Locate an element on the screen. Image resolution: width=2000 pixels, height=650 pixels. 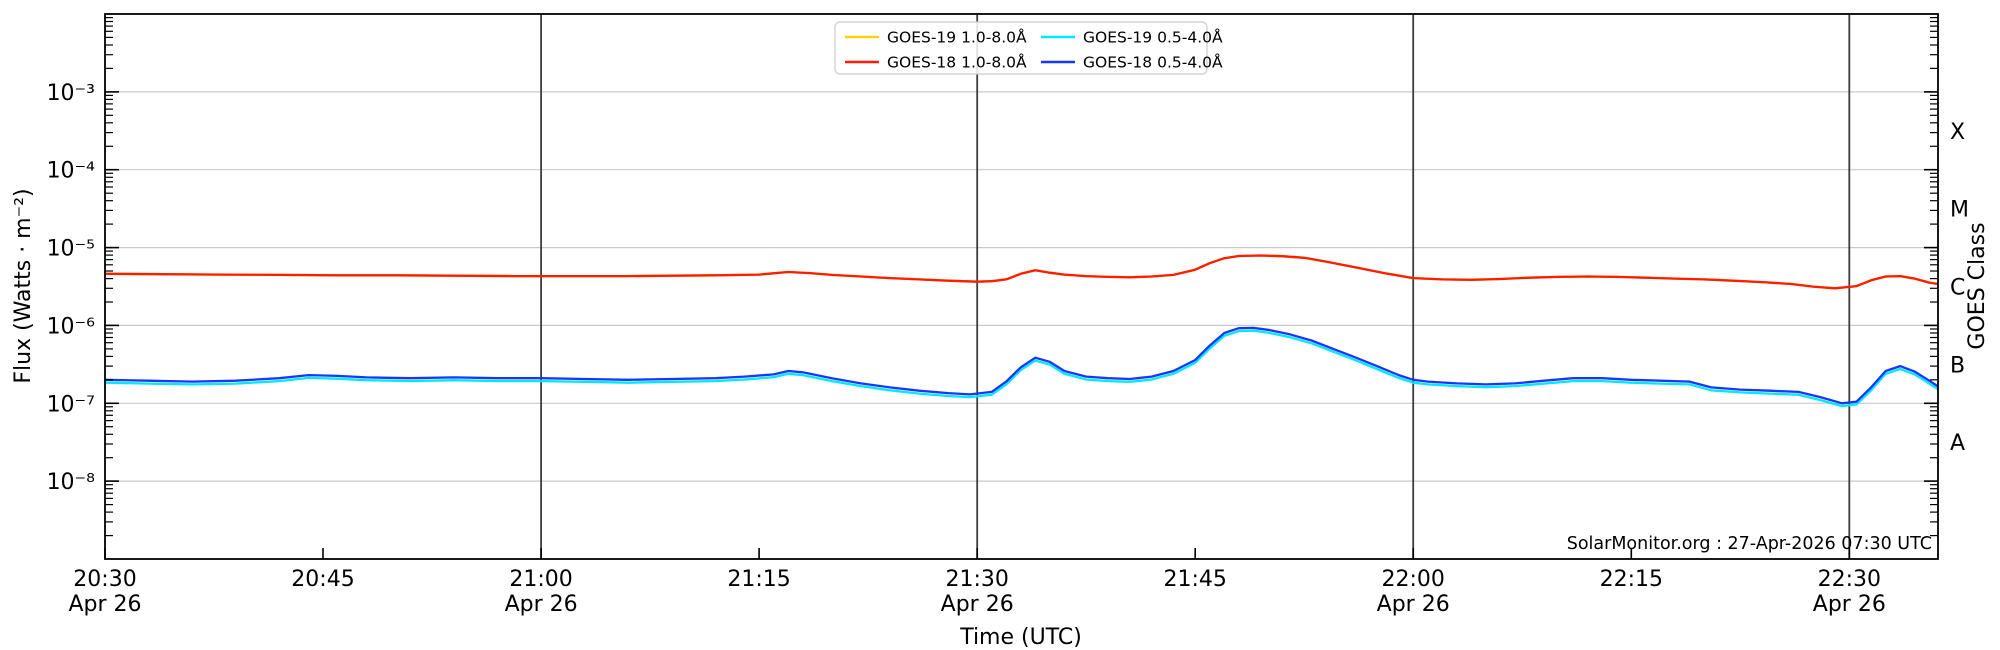
y-axis-tick-label: 10⁻⁷ is located at coordinates (71, 404).